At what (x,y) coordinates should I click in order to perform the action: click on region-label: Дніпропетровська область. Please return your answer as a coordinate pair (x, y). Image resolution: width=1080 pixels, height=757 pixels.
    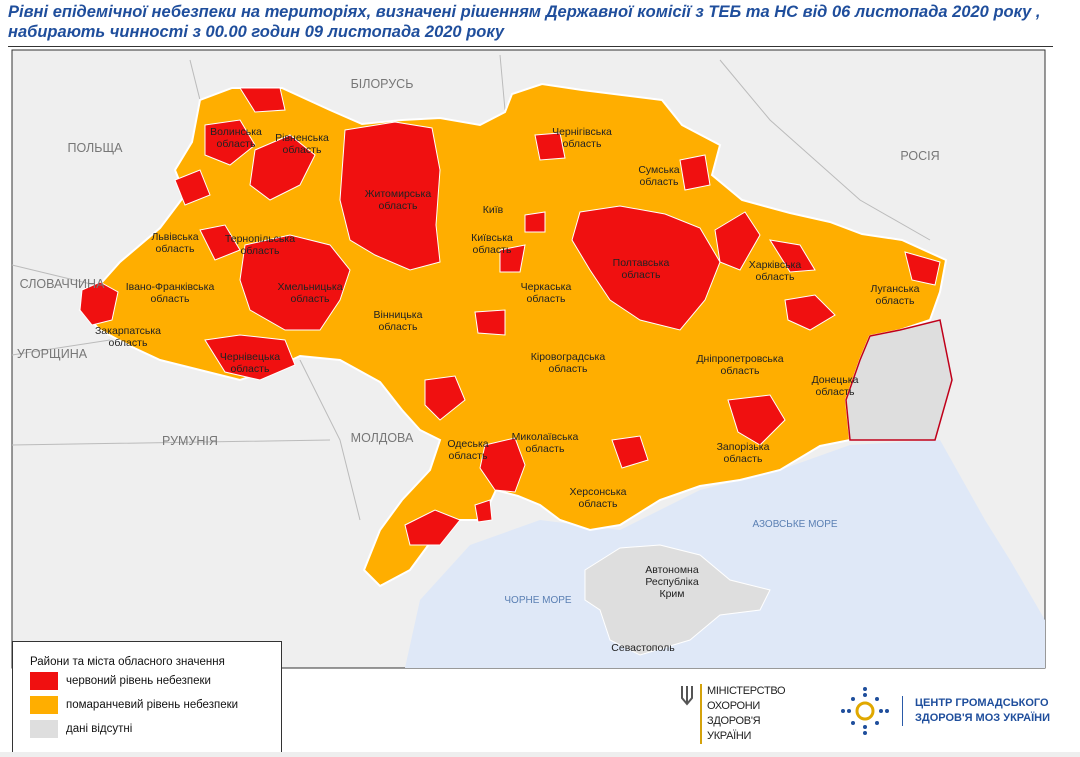
    Looking at the image, I should click on (739, 365).